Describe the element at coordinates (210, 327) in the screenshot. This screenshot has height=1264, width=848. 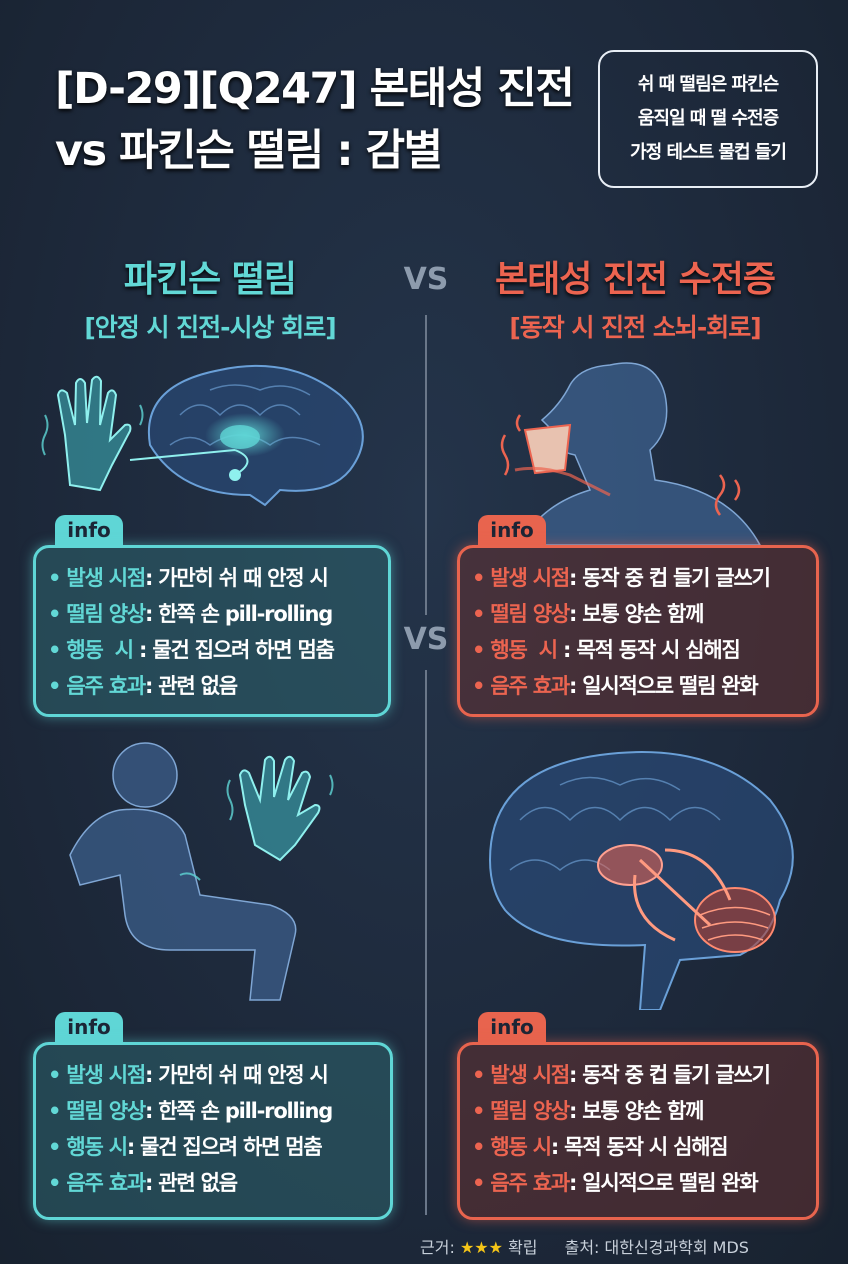
I see `left-subheading: [안정 시 진전-시상 회로]` at that location.